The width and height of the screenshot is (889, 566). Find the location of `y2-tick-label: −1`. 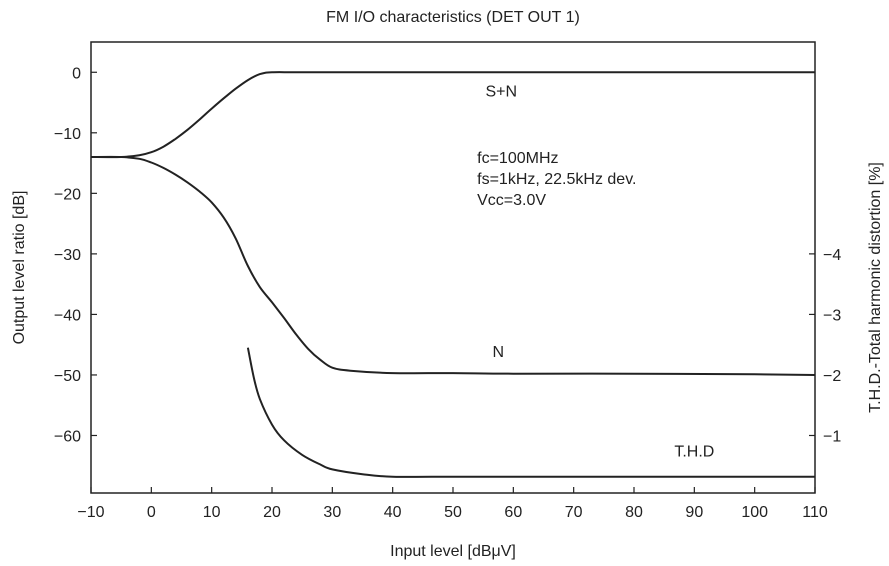

y2-tick-label: −1 is located at coordinates (832, 436).